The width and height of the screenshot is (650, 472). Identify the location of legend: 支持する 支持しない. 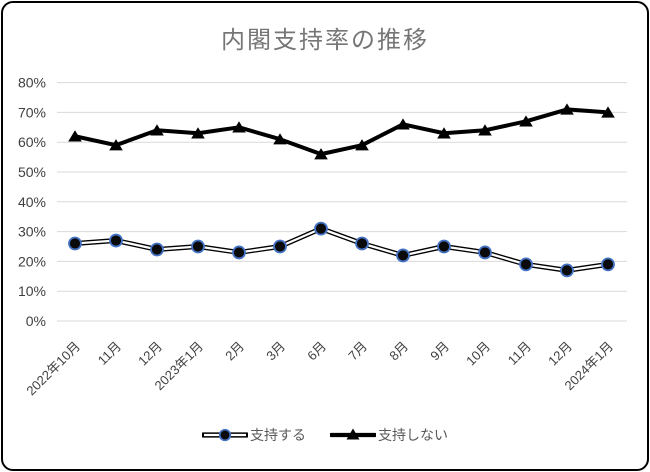
(325, 435).